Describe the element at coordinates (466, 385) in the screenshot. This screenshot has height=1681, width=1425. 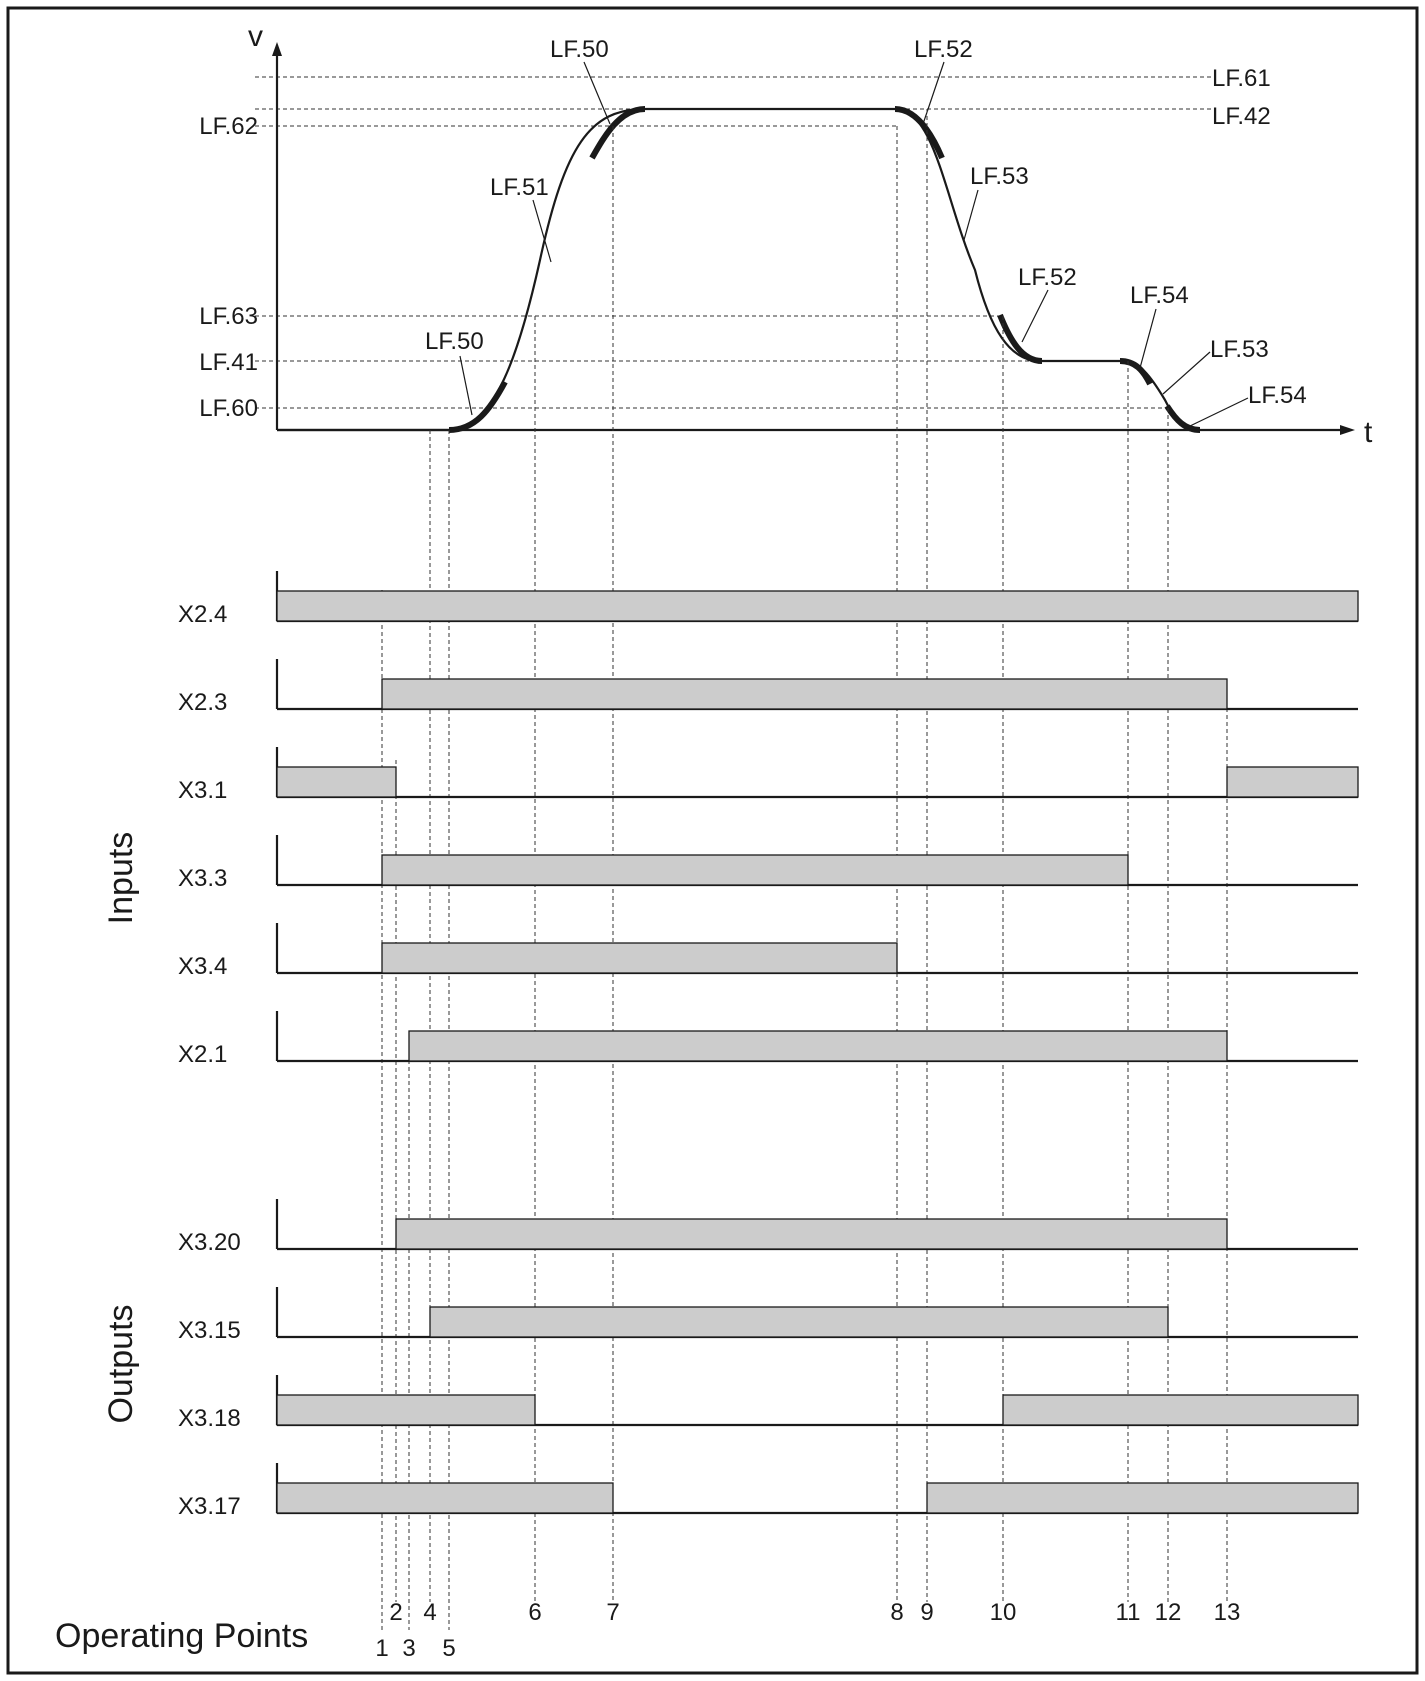
I see `leader-lf50-a` at that location.